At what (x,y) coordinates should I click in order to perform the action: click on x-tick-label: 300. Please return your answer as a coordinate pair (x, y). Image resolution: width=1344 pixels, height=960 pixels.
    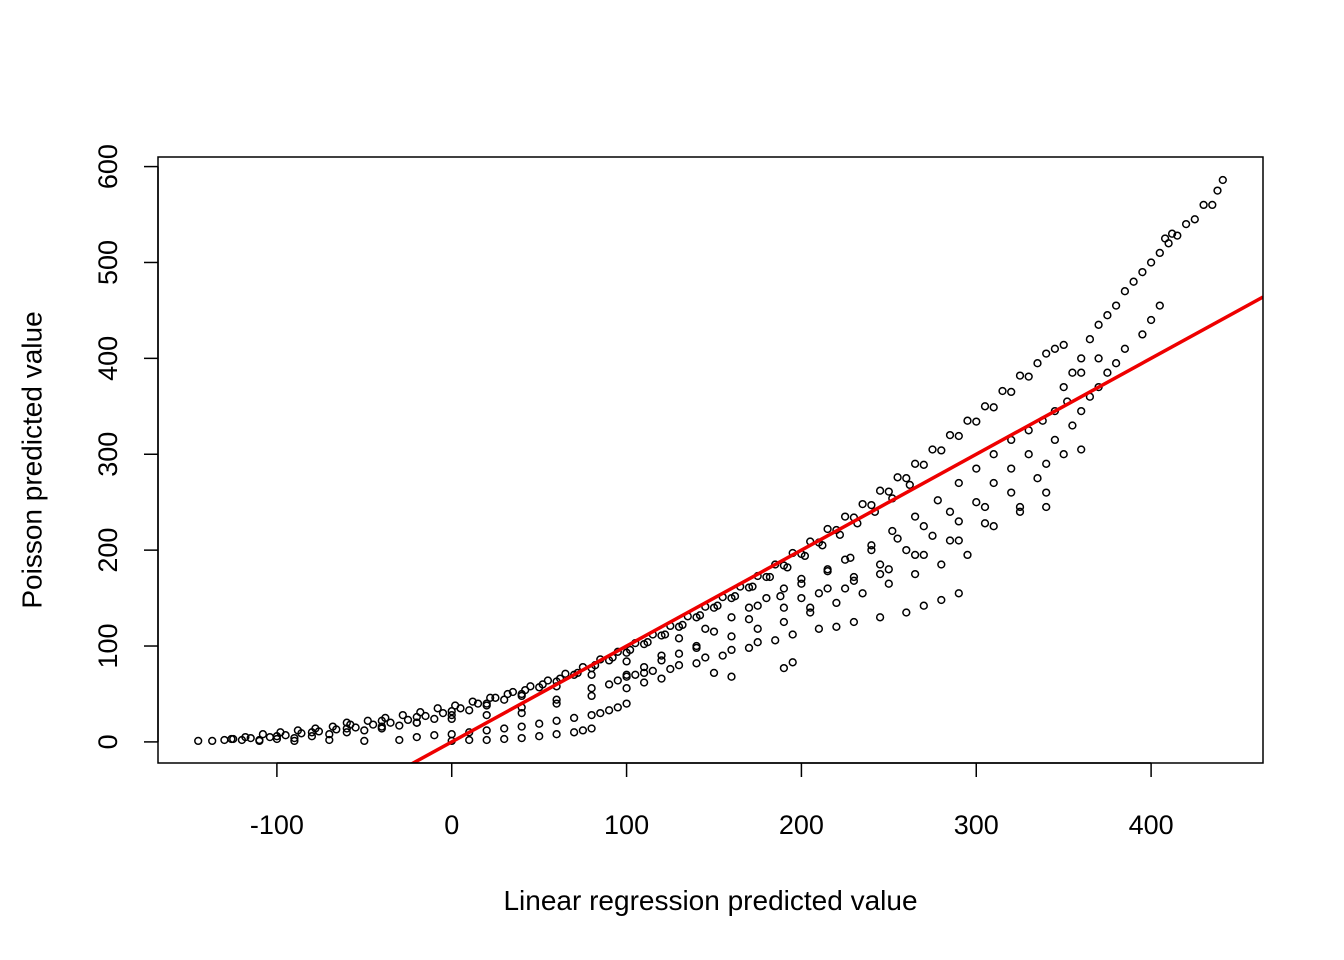
    Looking at the image, I should click on (976, 825).